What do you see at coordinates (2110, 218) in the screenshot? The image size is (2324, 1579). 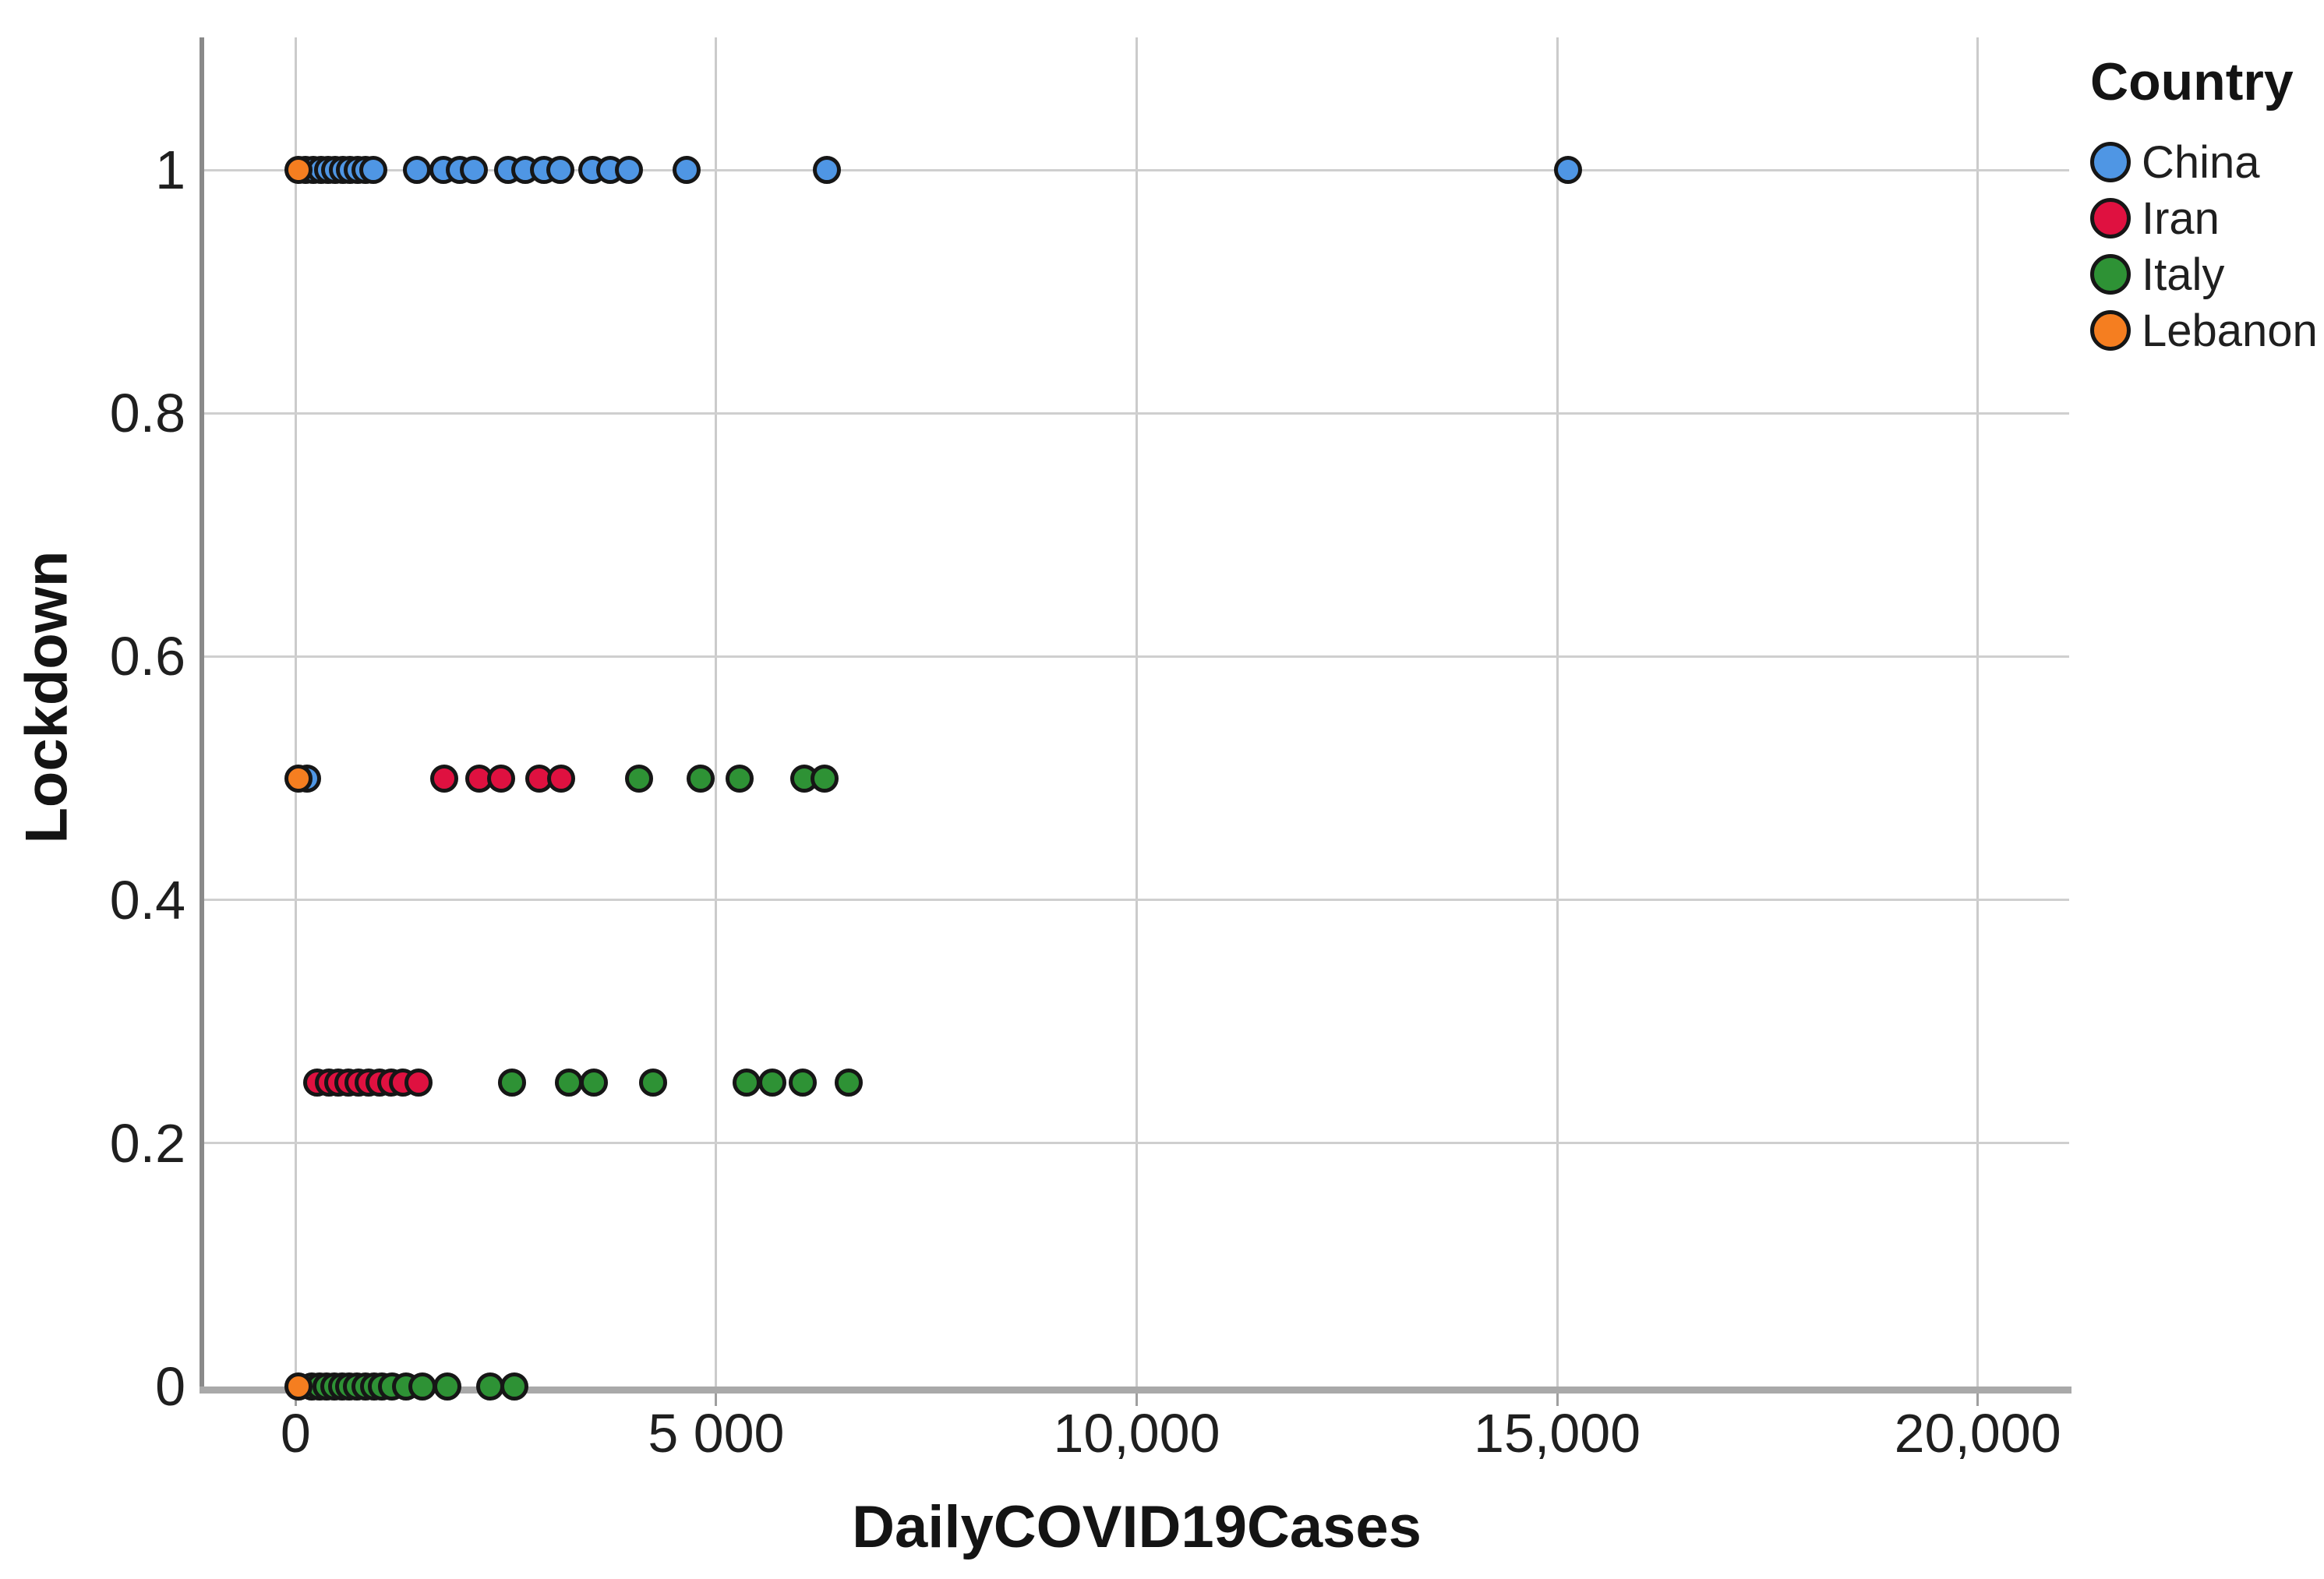 I see `legend-swatch-iran` at bounding box center [2110, 218].